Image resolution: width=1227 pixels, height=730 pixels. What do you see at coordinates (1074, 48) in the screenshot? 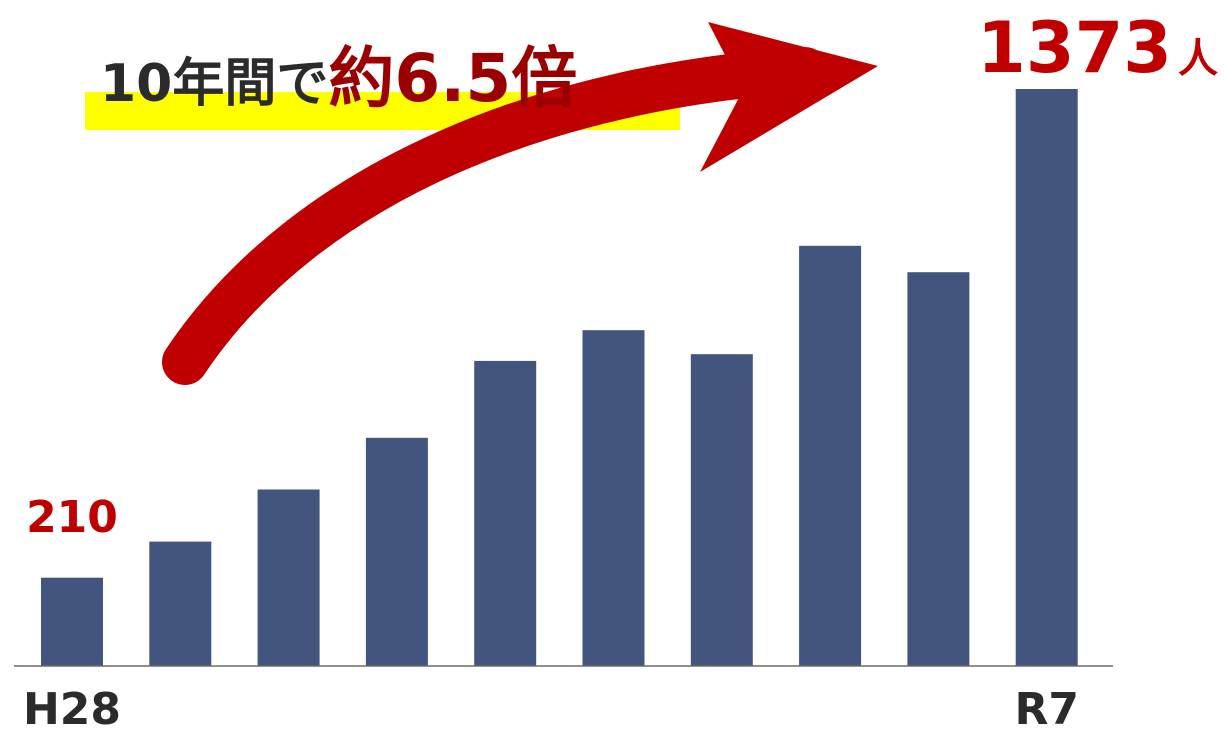
I see `last-value-label: 1373` at bounding box center [1074, 48].